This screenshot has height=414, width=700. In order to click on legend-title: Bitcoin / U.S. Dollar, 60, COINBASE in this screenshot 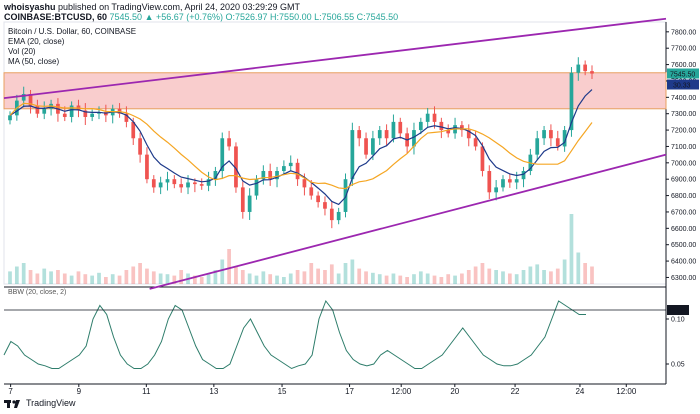, I will do `click(72, 31)`.